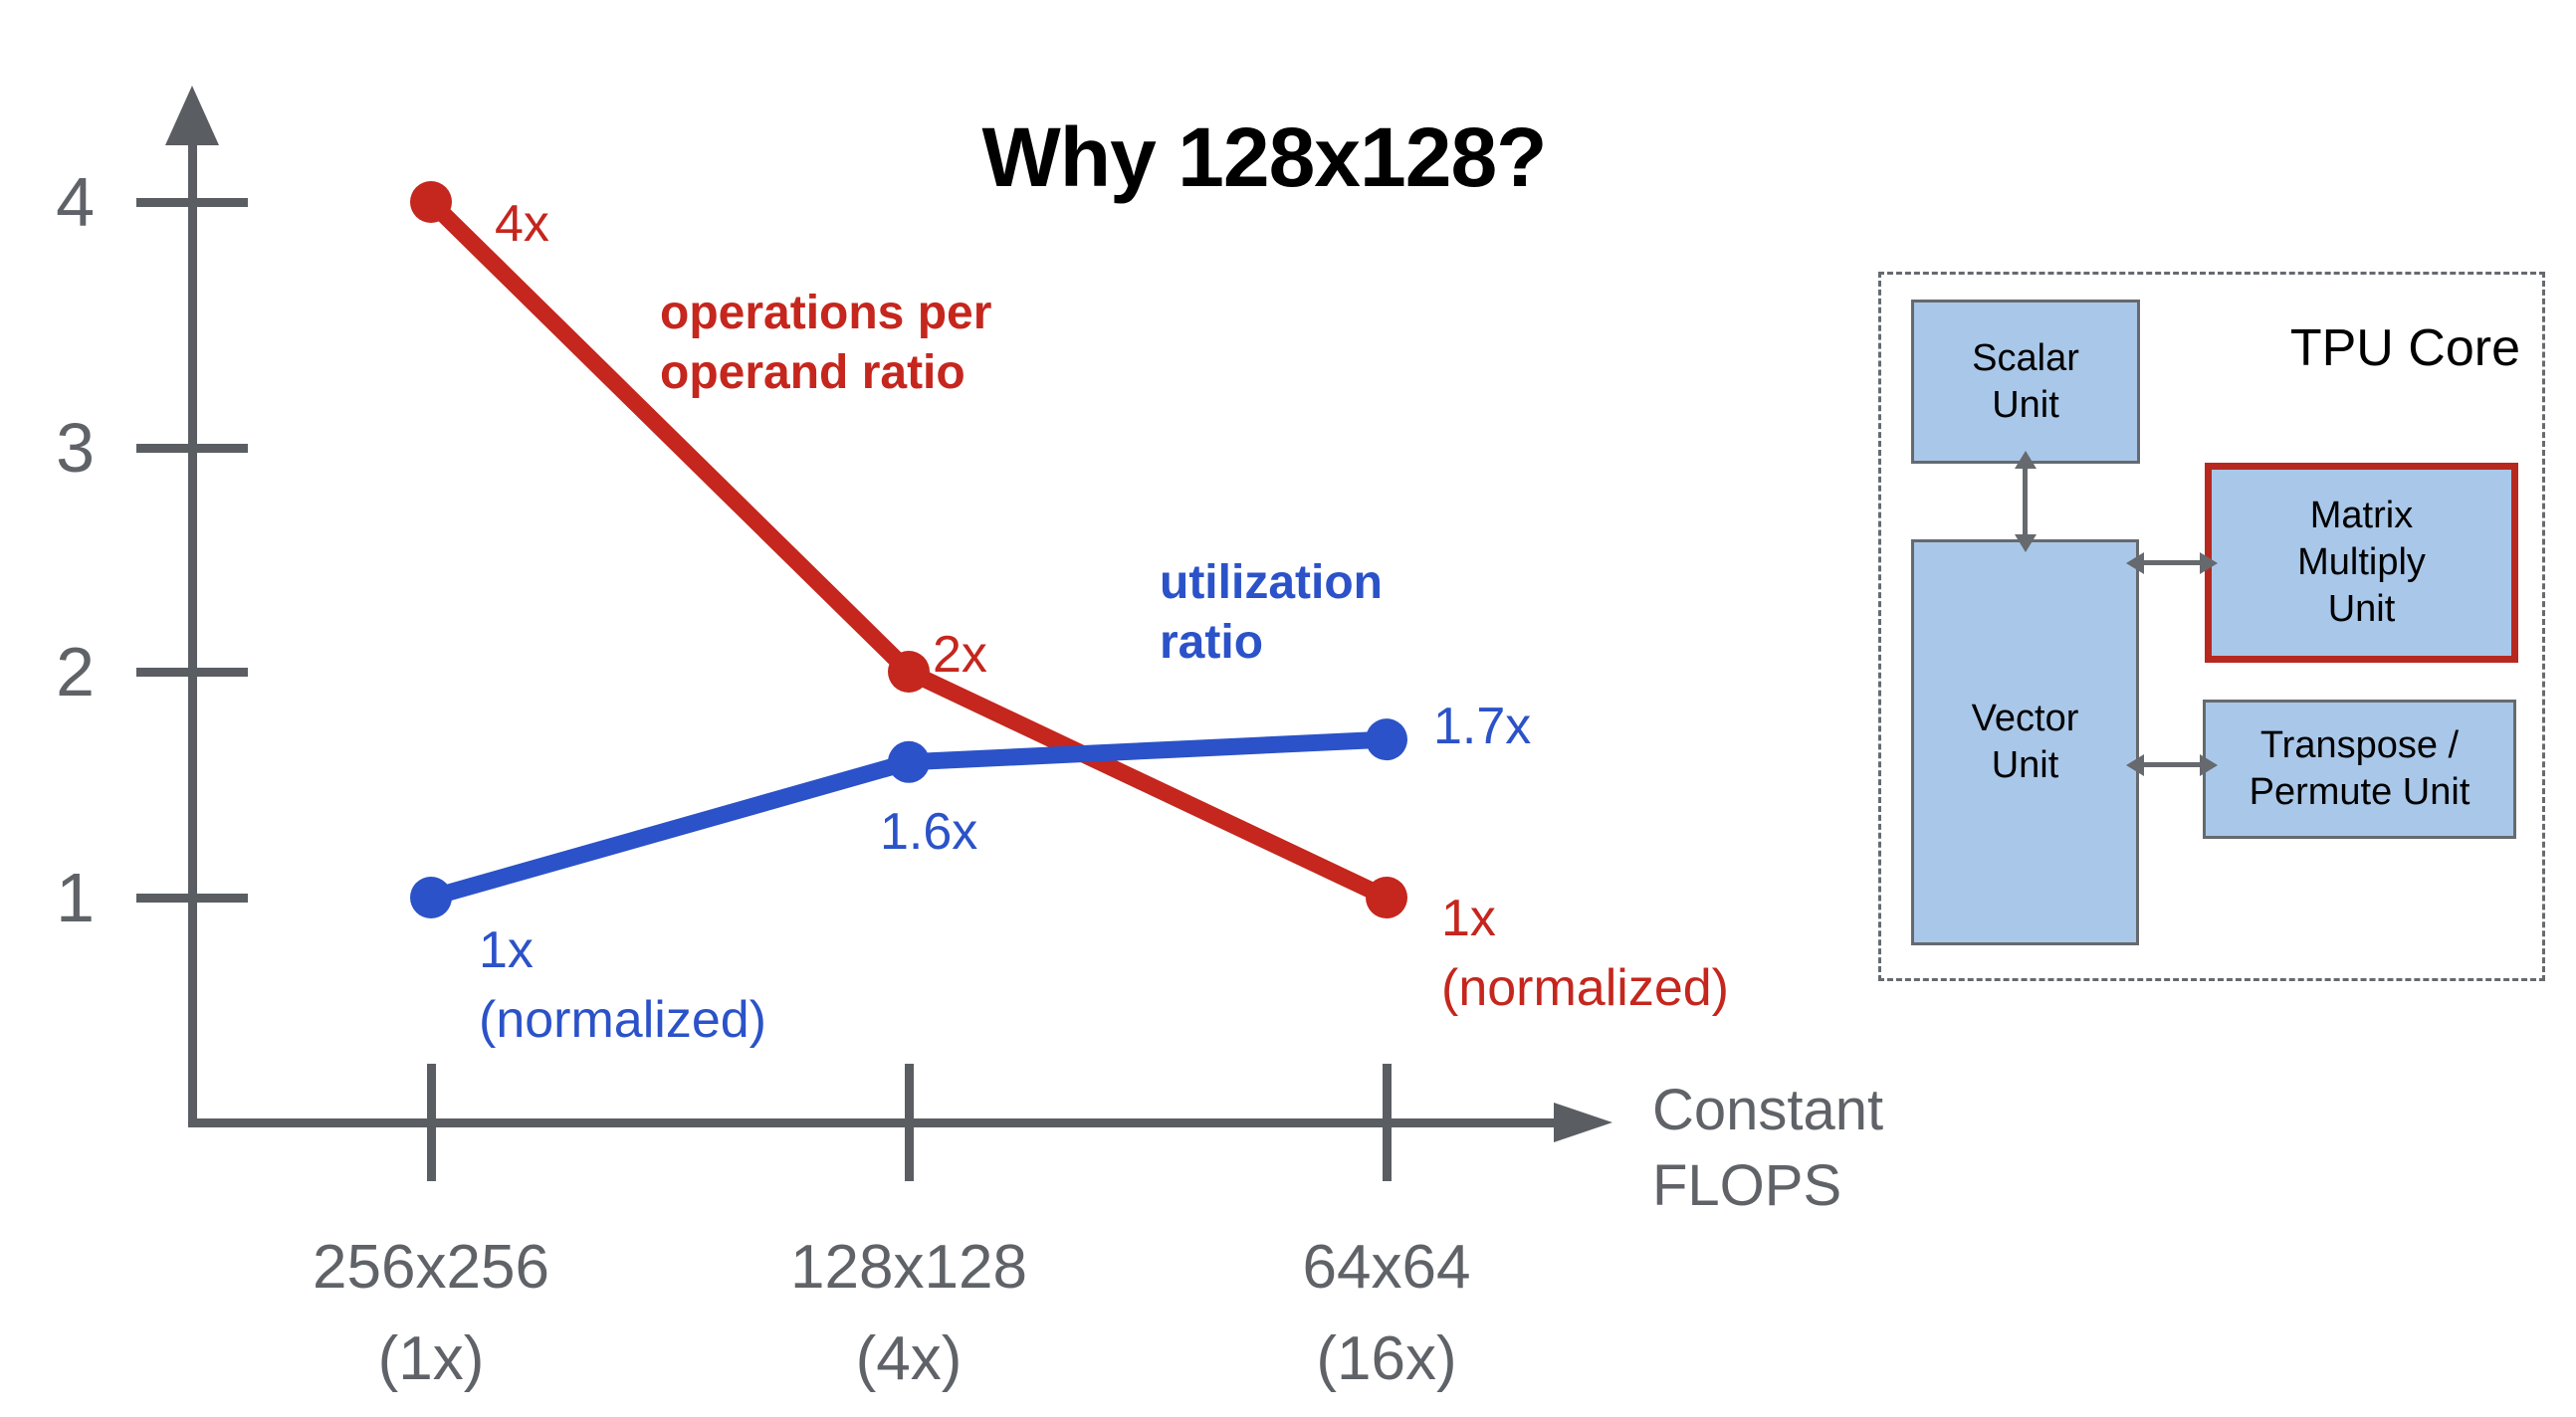  Describe the element at coordinates (75, 202) in the screenshot. I see `y-tick-label-4: 4` at that location.